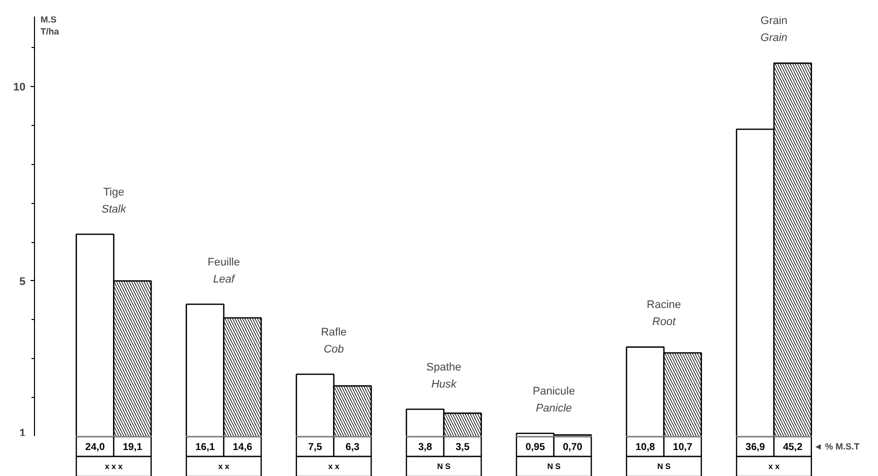  Describe the element at coordinates (95, 447) in the screenshot. I see `text: 24,0` at that location.